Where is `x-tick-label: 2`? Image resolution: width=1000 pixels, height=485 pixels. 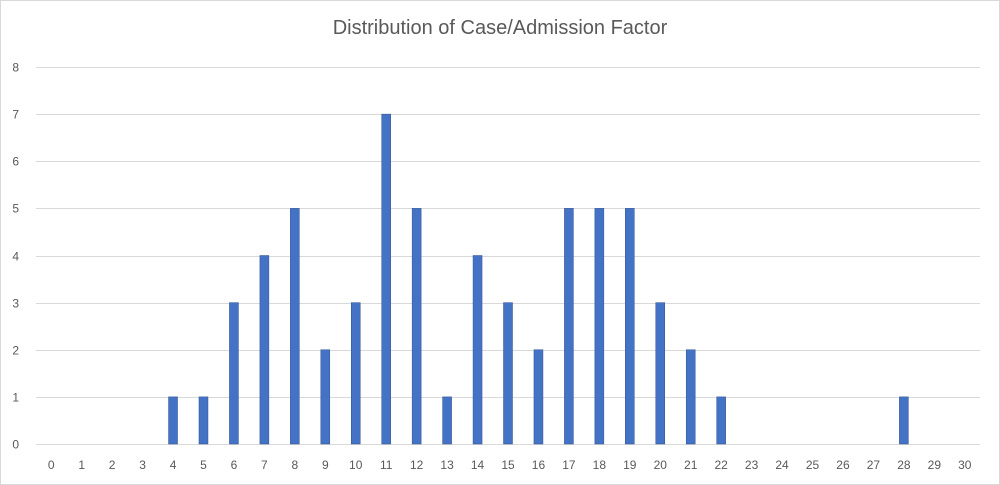
x-tick-label: 2 is located at coordinates (112, 465).